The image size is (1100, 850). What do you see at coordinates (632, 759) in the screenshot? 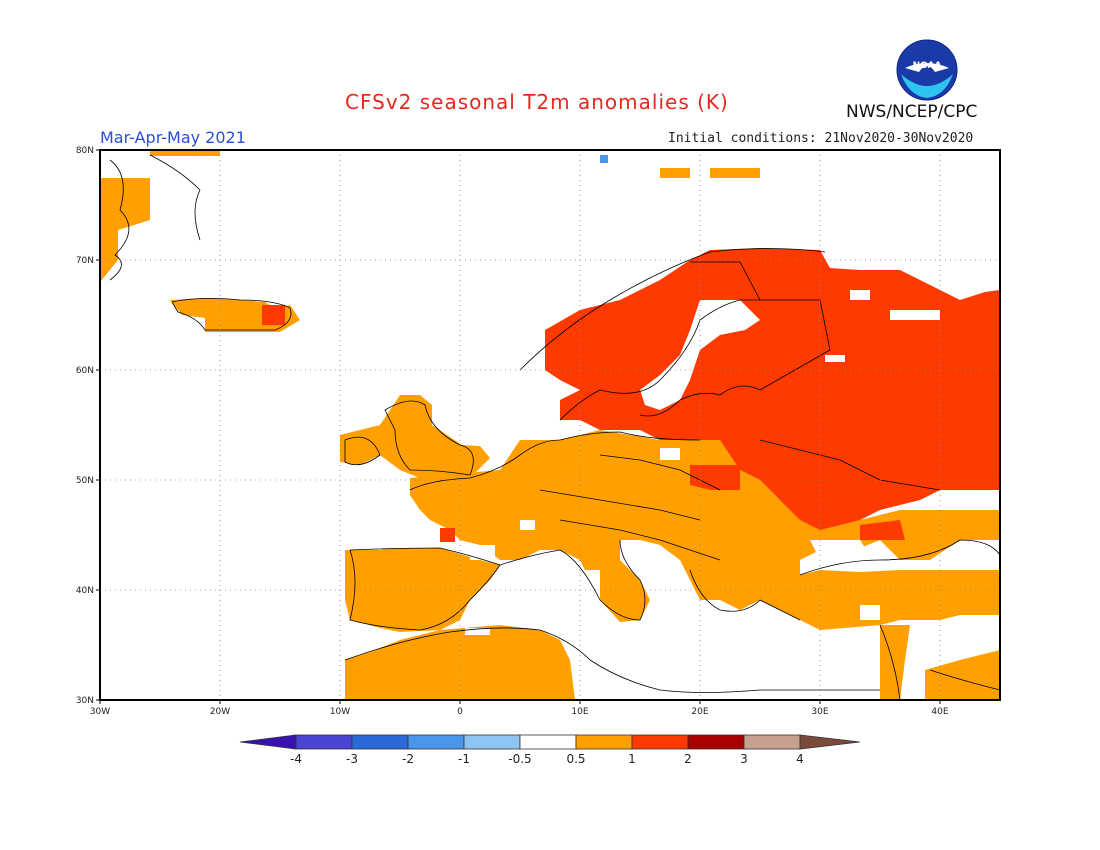
I see `colorbar-label: 1` at bounding box center [632, 759].